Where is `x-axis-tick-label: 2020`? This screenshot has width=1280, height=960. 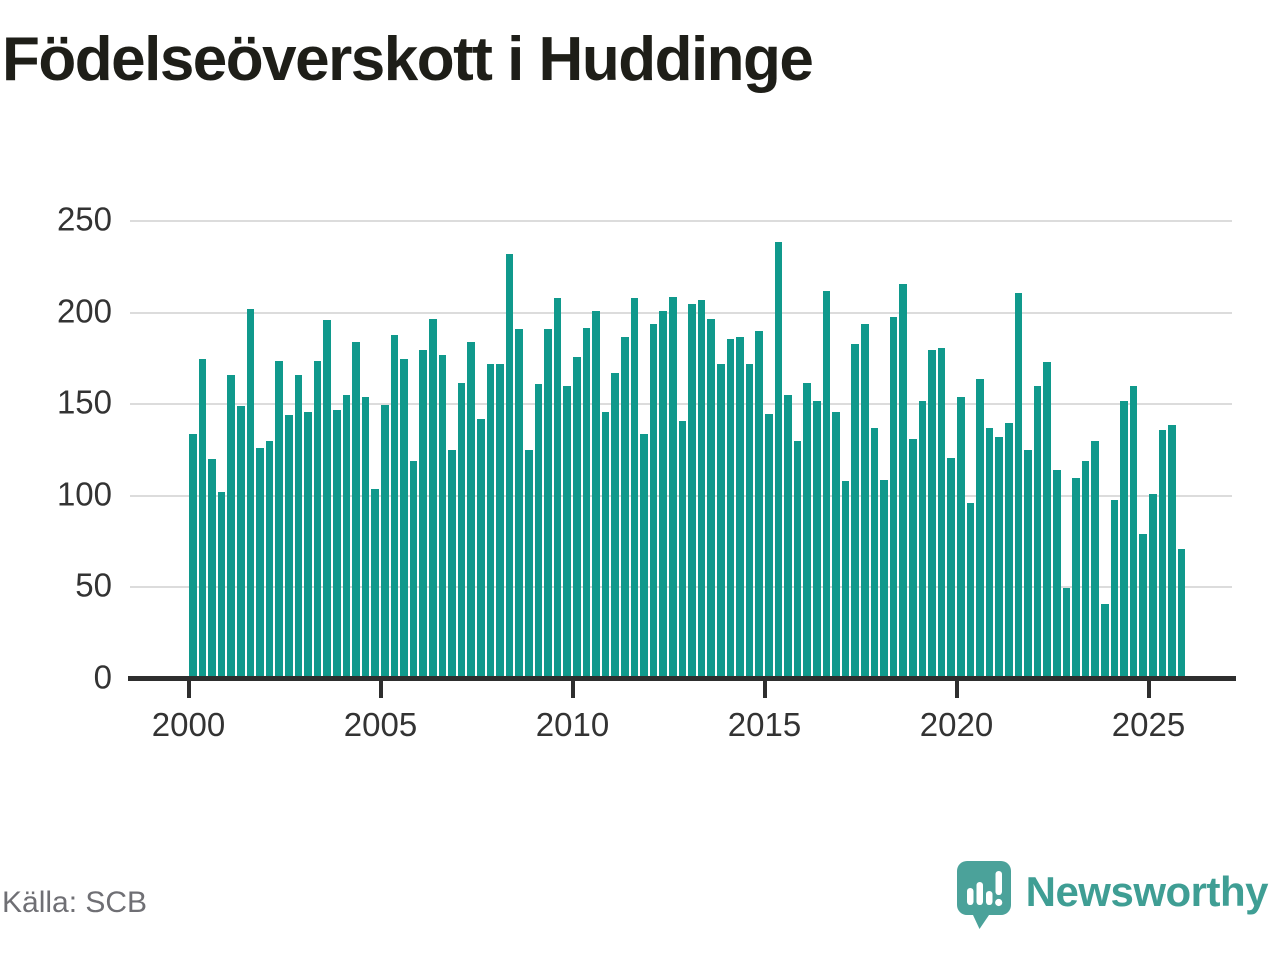 x-axis-tick-label: 2020 is located at coordinates (956, 724).